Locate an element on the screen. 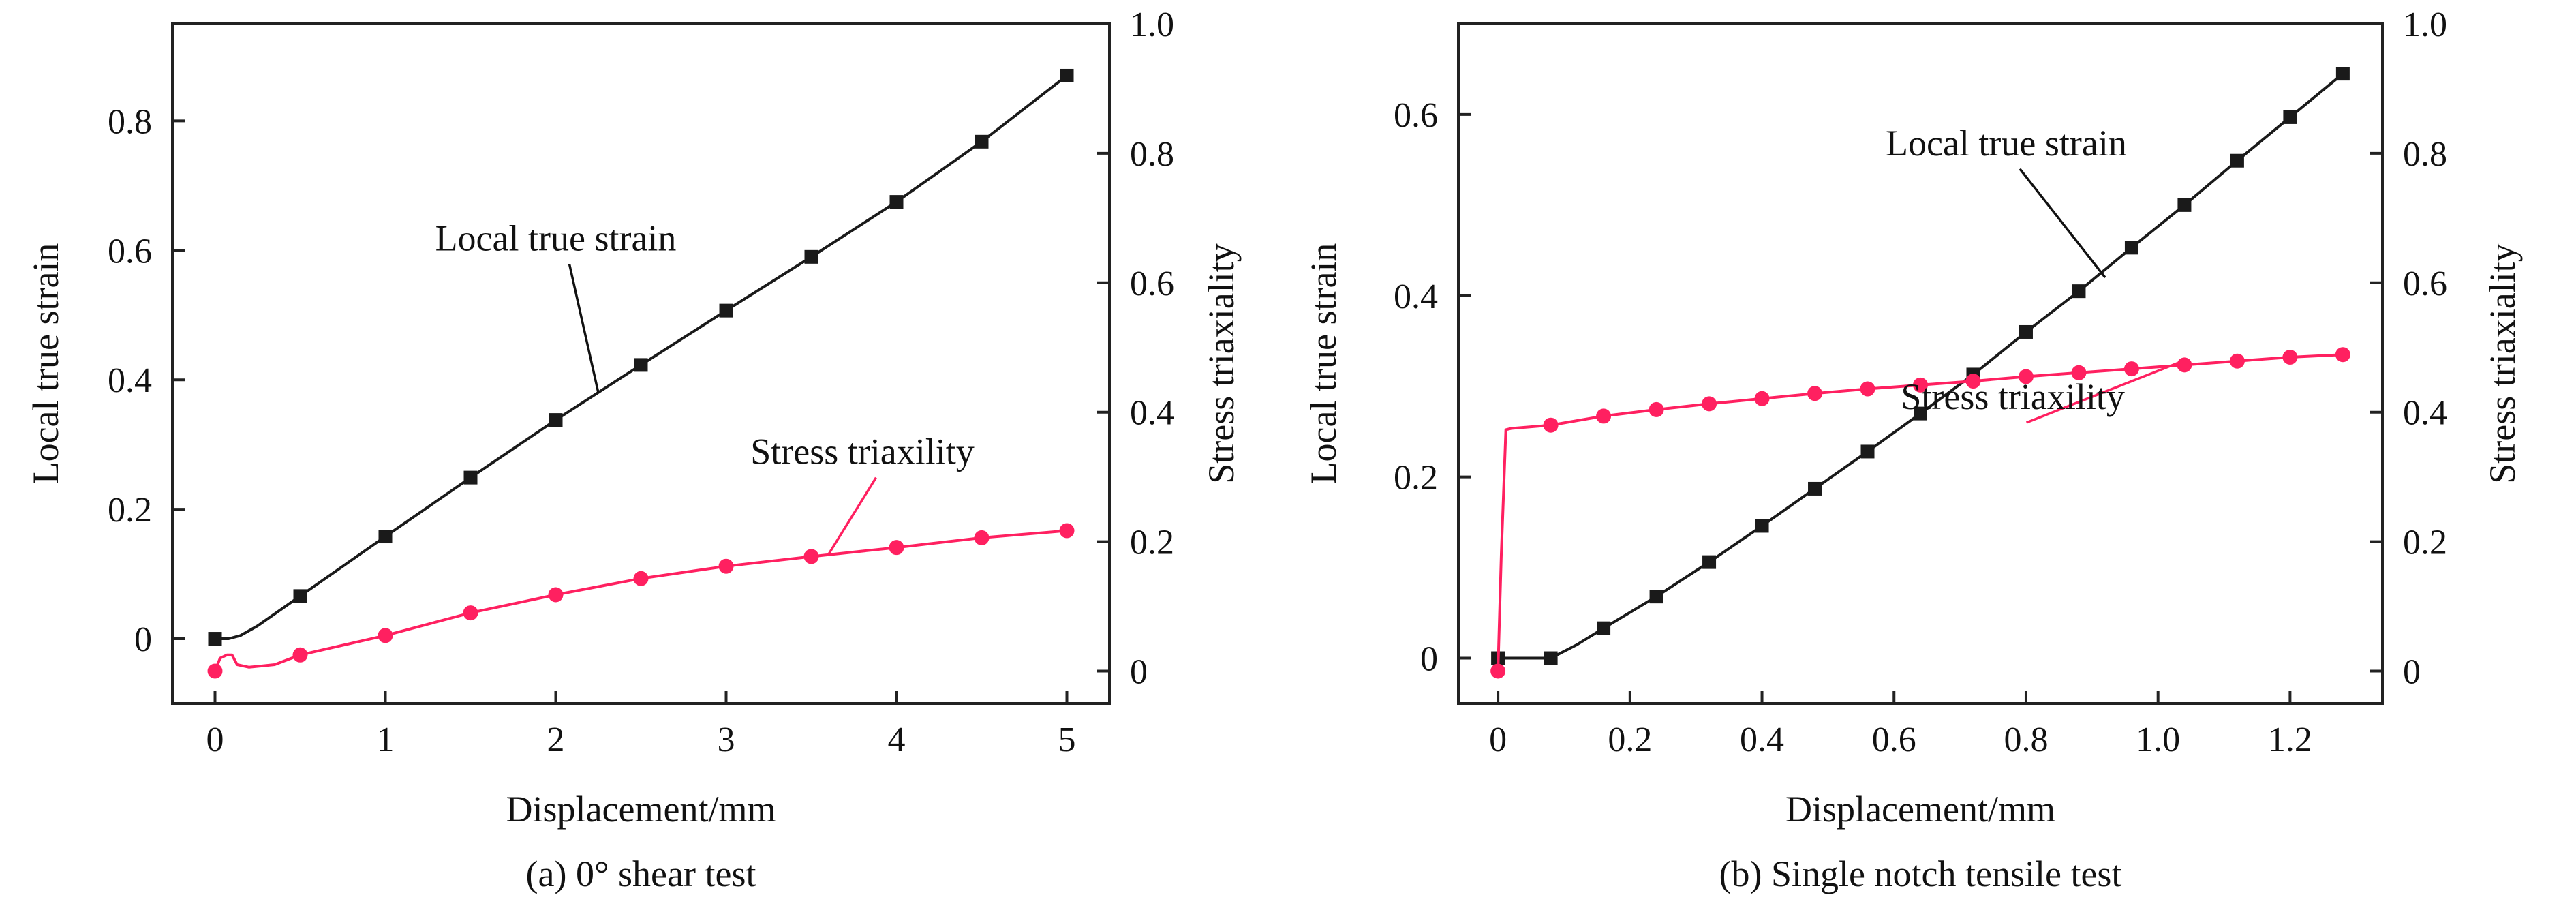 The width and height of the screenshot is (2576, 910). series-stress-triaxility is located at coordinates (1920, 513).